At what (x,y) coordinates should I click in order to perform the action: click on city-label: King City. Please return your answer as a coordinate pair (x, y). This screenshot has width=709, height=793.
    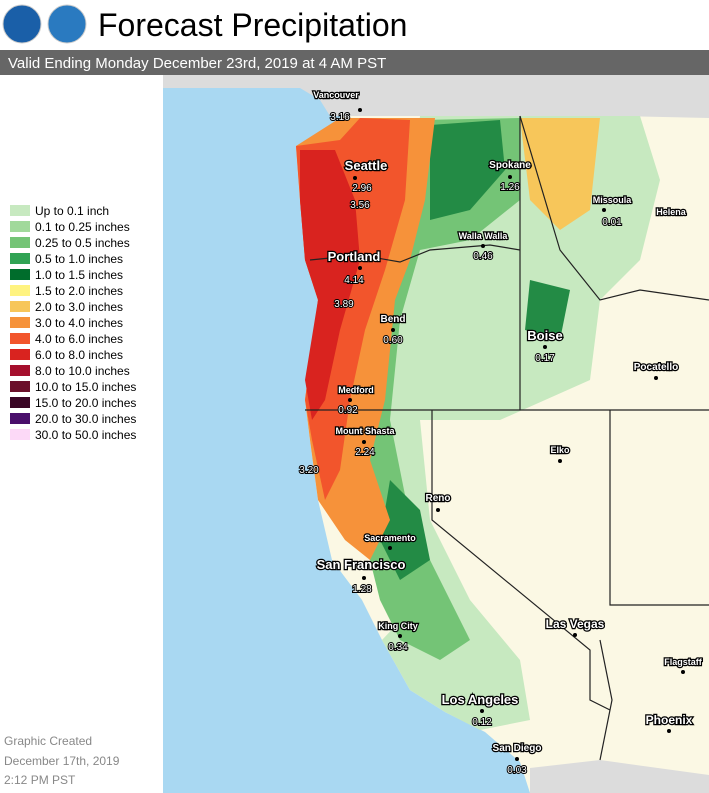
    Looking at the image, I should click on (398, 626).